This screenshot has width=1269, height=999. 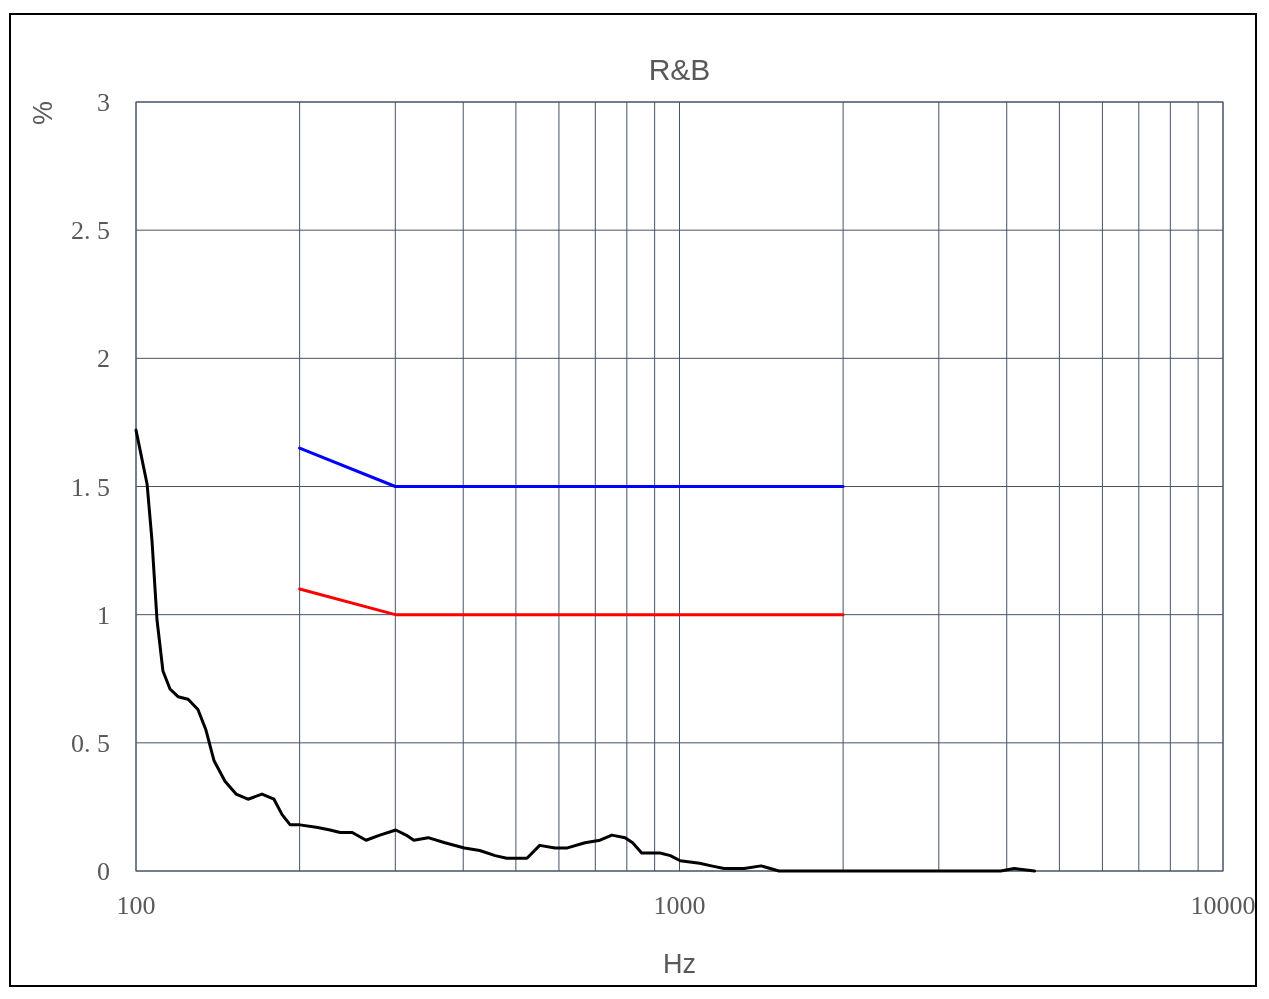 I want to click on y-tick-label: 0. 5, so click(x=90, y=743).